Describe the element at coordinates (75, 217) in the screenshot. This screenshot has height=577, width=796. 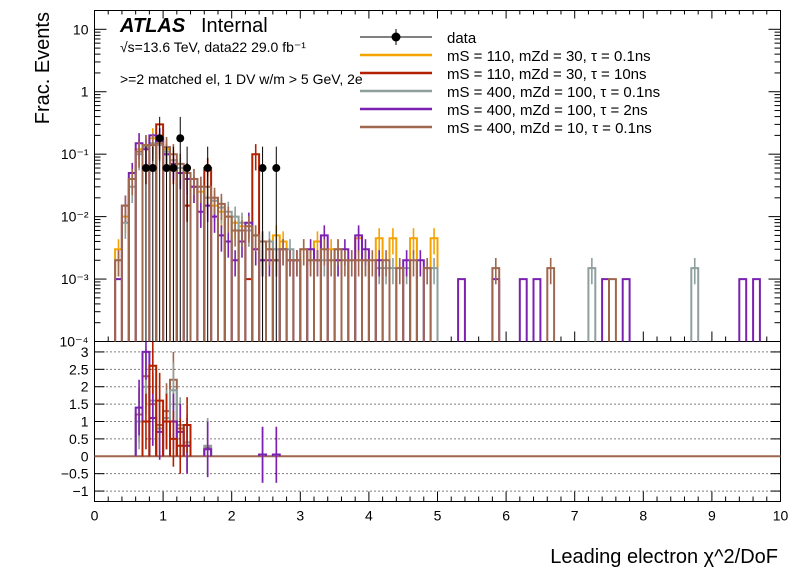
I see `top-y-tick-label: 10⁻²` at that location.